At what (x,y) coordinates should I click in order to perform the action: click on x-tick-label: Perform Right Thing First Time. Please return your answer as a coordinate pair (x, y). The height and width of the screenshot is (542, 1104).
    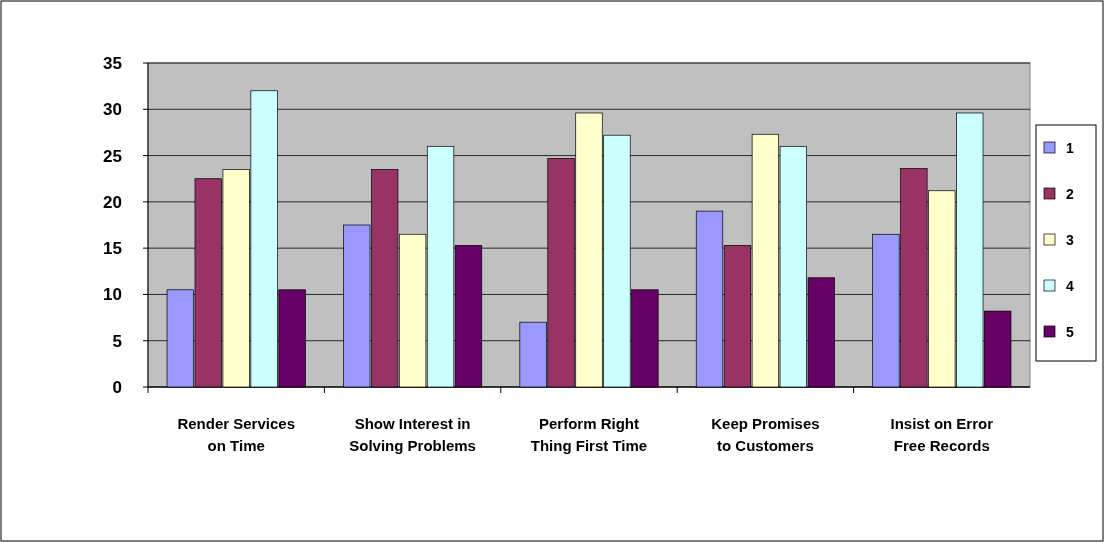
    Looking at the image, I should click on (589, 434).